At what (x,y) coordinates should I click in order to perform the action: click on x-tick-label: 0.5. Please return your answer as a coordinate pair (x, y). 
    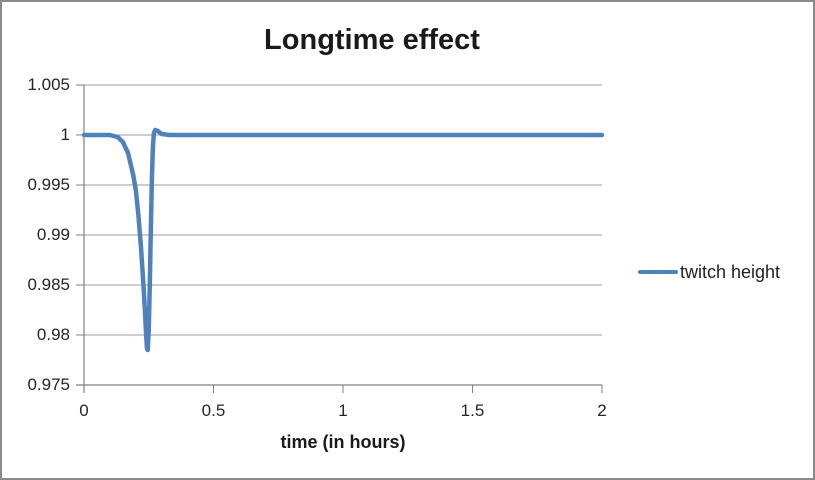
    Looking at the image, I should click on (213, 410).